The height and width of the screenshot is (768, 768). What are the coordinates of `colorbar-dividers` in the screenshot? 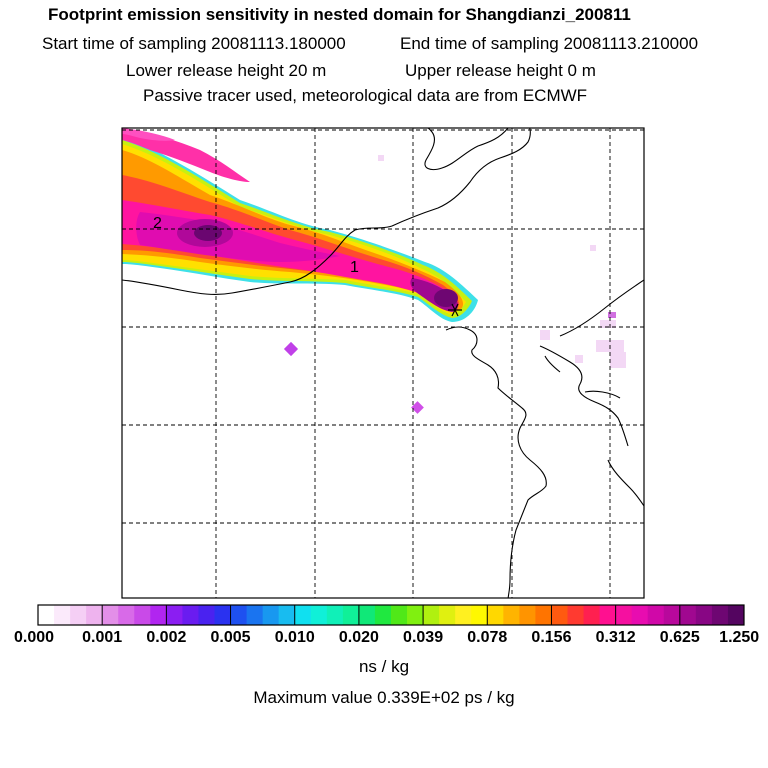 It's located at (391, 615).